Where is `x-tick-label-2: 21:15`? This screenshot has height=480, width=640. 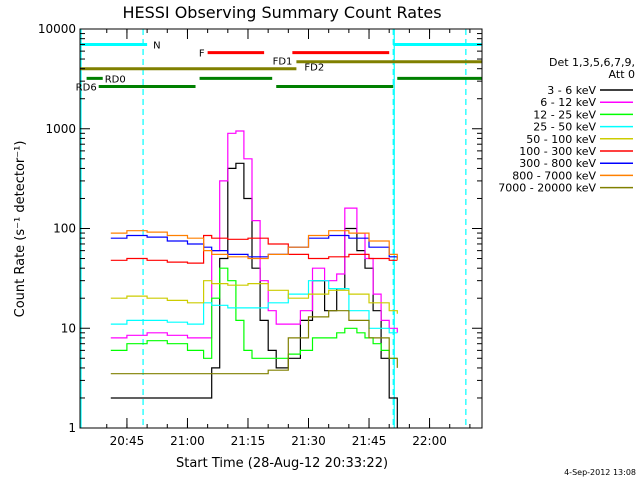 x-tick-label-2: 21:15 is located at coordinates (248, 441).